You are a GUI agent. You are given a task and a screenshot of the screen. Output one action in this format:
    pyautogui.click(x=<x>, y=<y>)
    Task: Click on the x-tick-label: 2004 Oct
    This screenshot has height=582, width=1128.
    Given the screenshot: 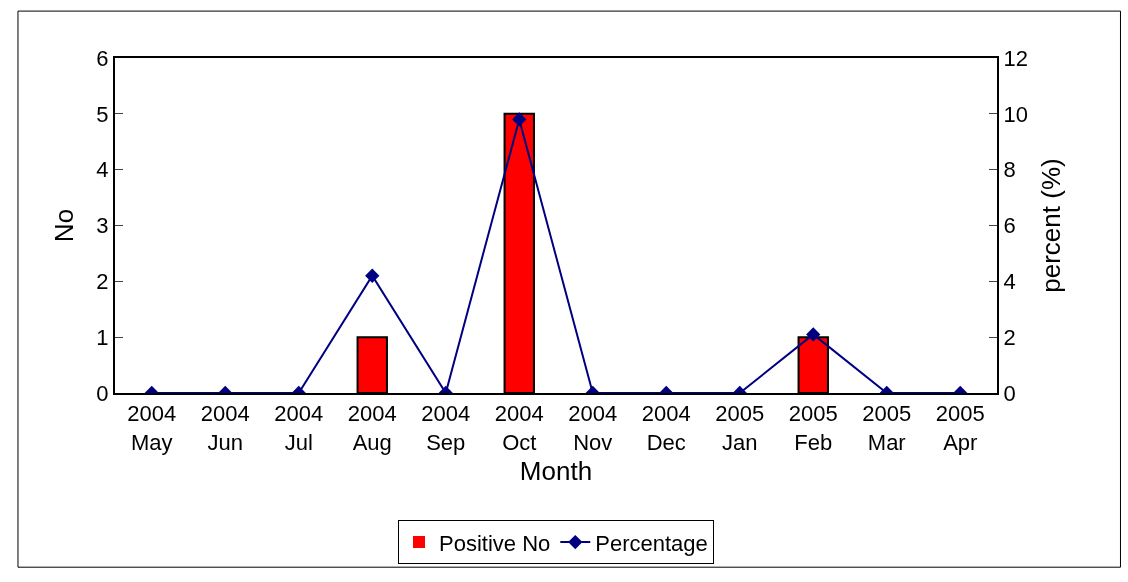 What is the action you would take?
    pyautogui.click(x=519, y=428)
    